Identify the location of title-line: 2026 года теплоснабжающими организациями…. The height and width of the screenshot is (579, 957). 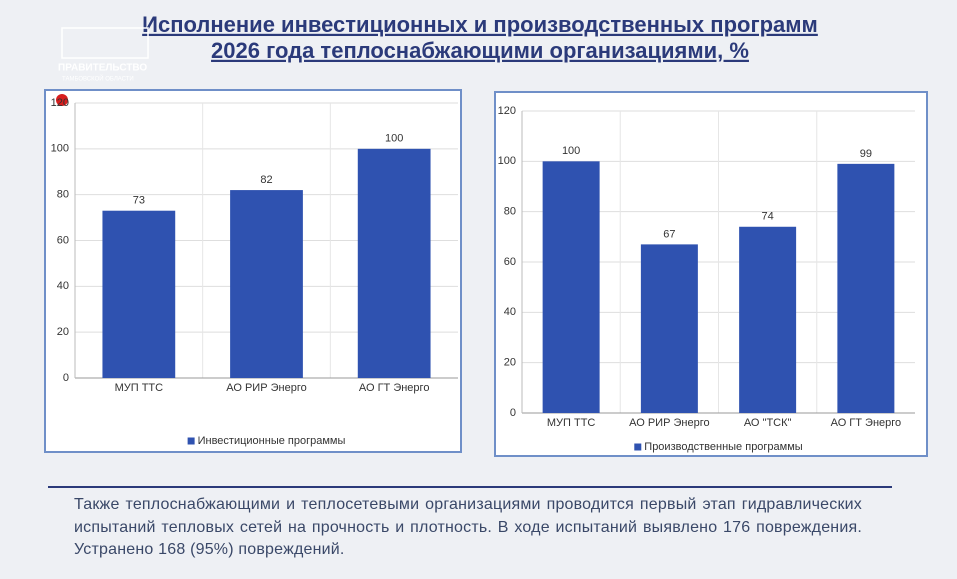
(480, 50).